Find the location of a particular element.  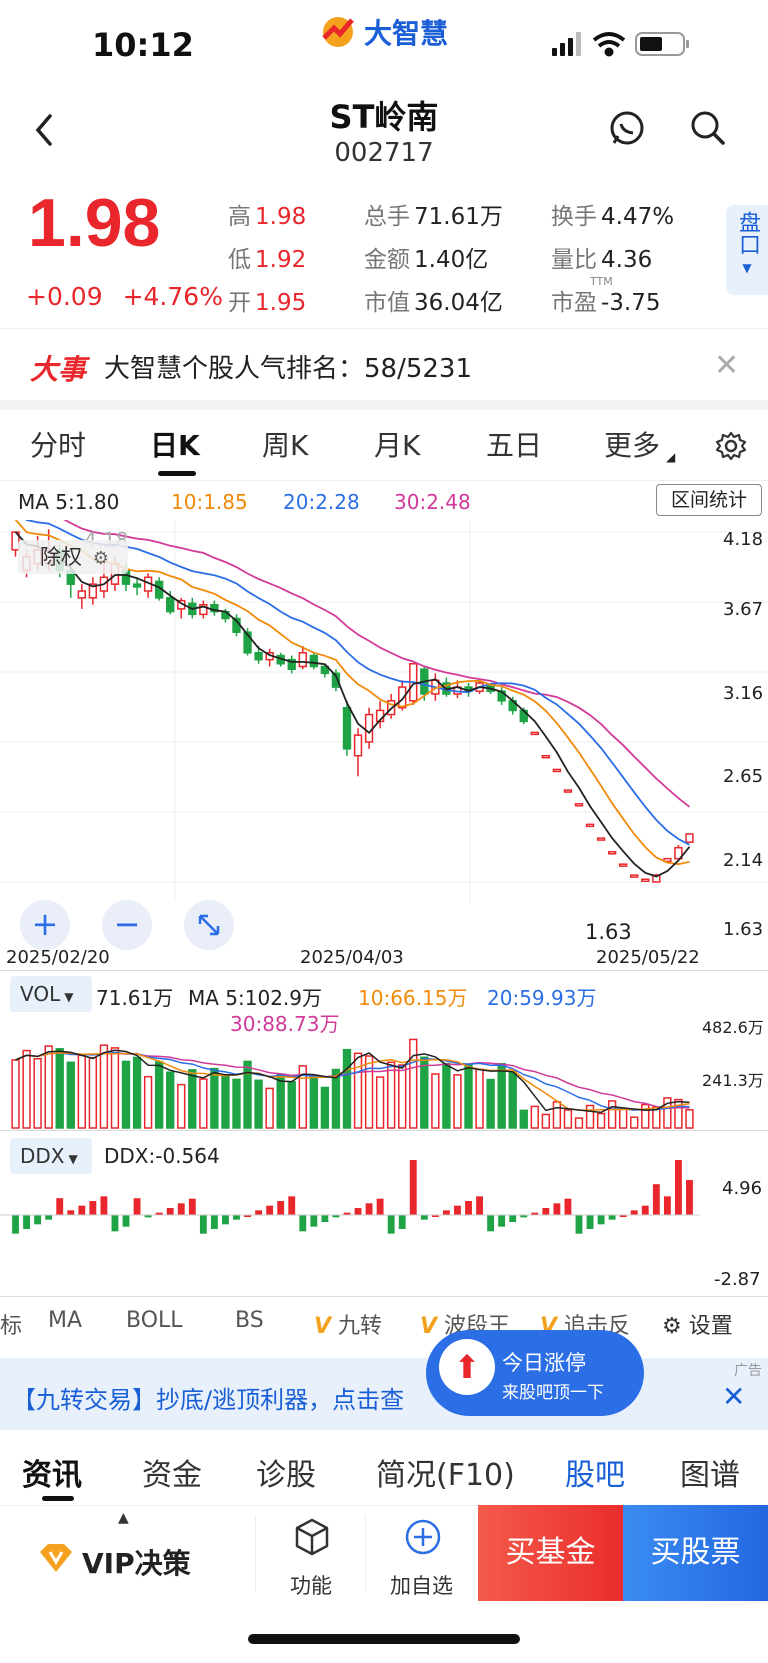

search-icon is located at coordinates (708, 128).